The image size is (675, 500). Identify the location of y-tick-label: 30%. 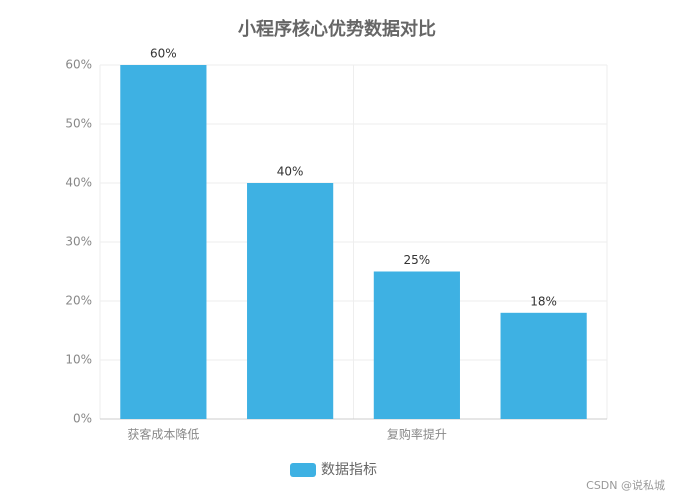
(78, 242).